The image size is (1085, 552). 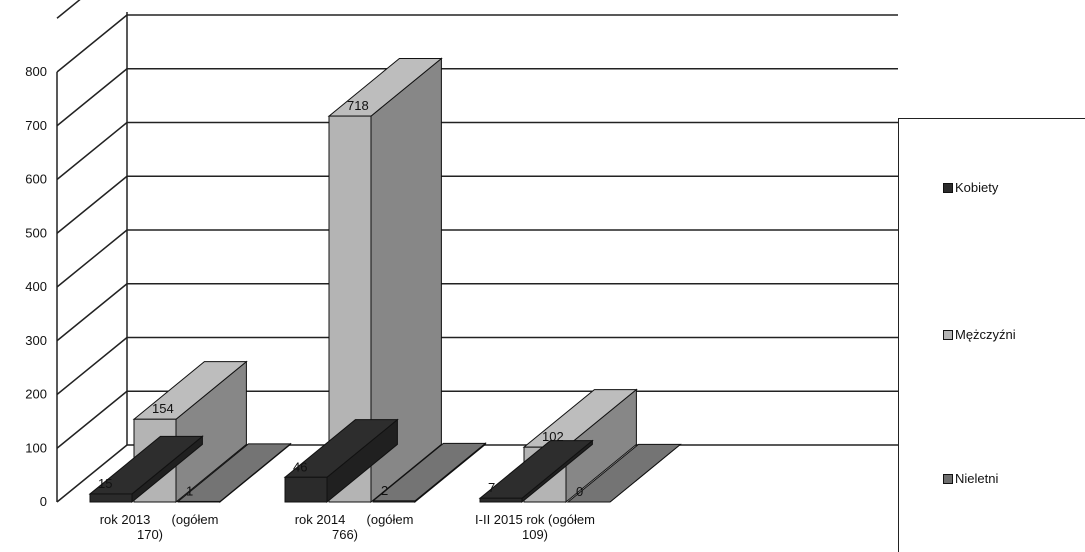 I want to click on legend-label-nieletni: Nieletni, so click(x=977, y=478).